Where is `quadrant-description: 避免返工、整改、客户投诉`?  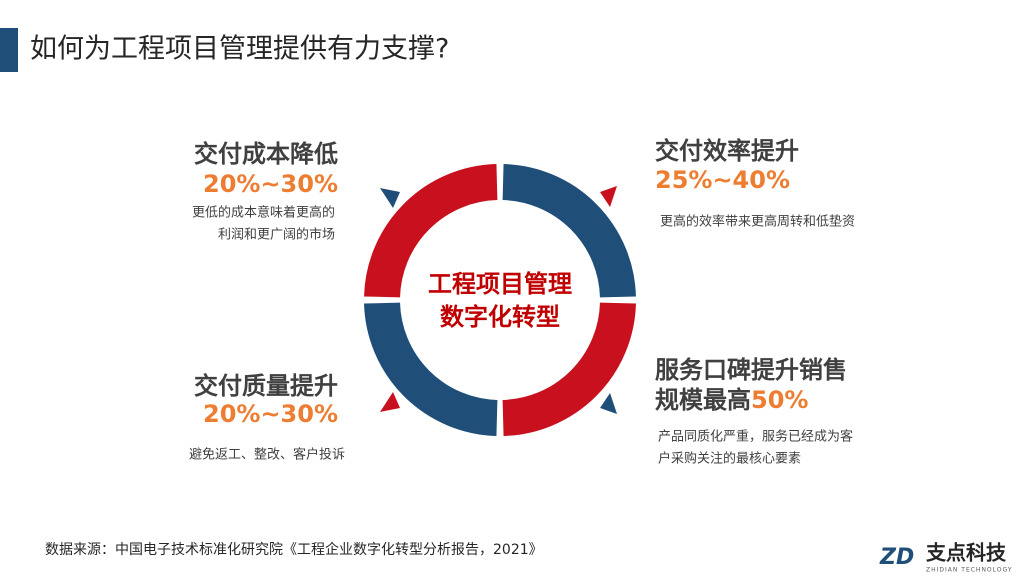 quadrant-description: 避免返工、整改、客户投诉 is located at coordinates (267, 455).